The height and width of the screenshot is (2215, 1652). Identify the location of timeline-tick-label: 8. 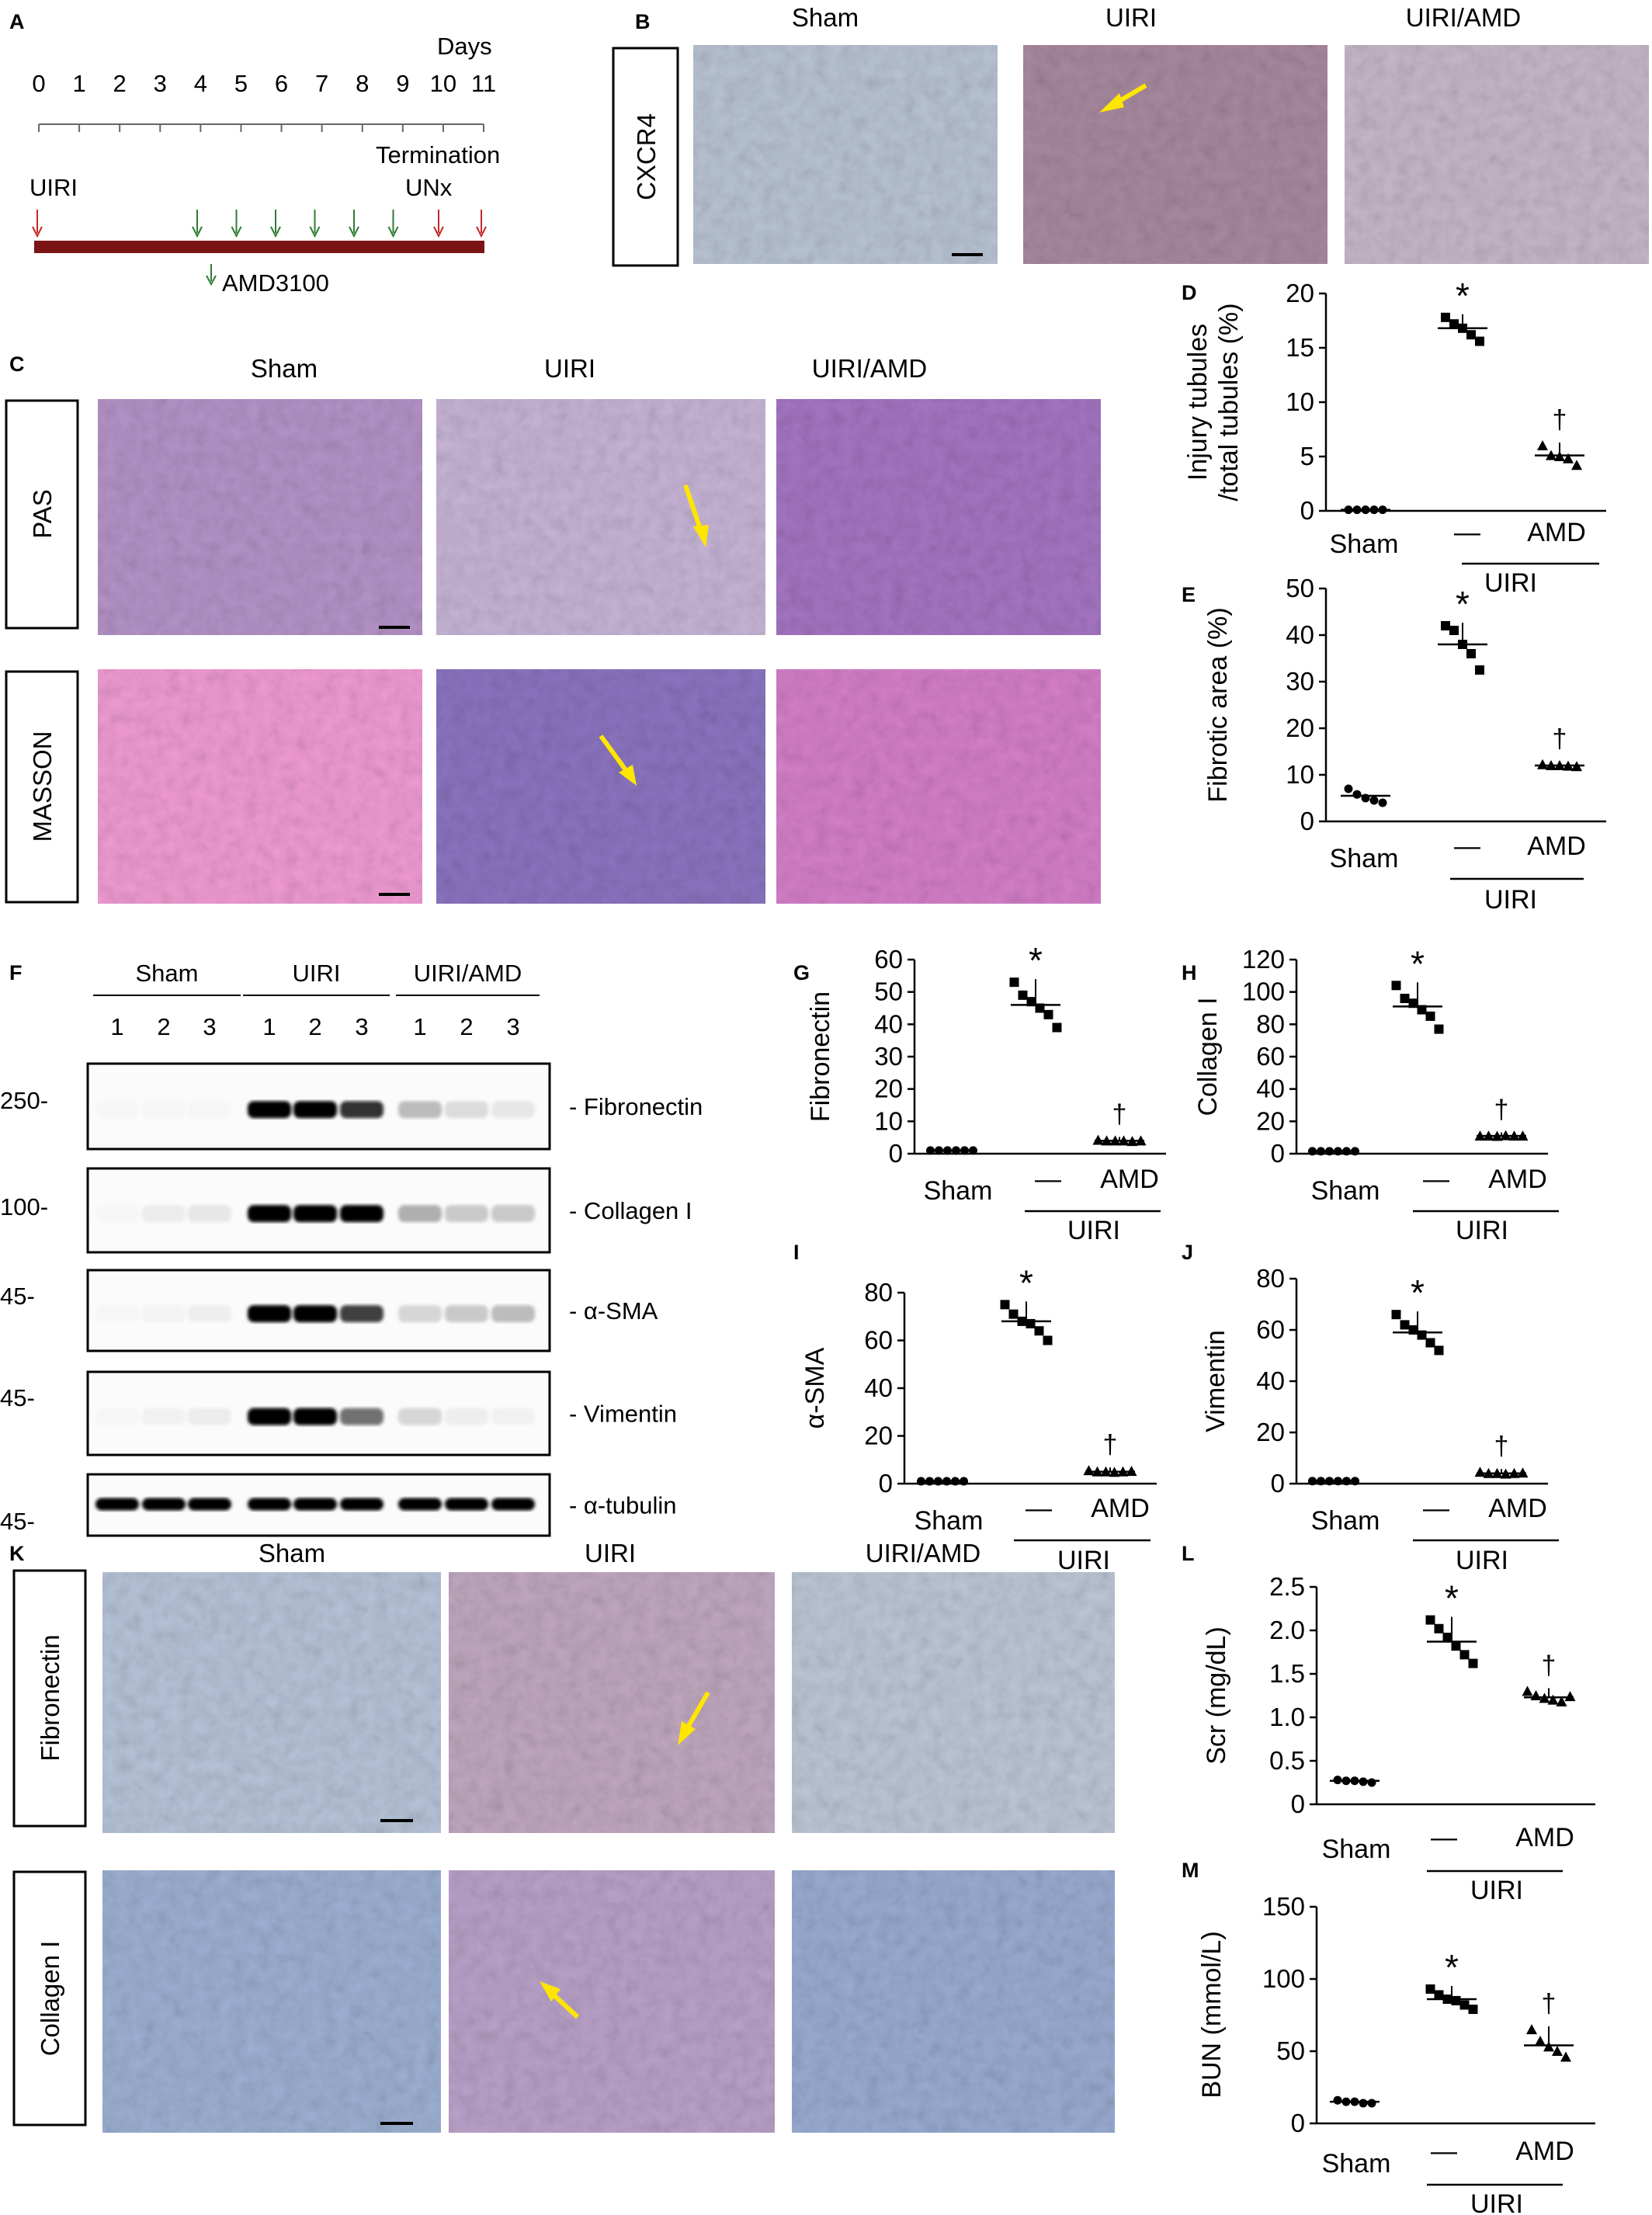
(362, 83).